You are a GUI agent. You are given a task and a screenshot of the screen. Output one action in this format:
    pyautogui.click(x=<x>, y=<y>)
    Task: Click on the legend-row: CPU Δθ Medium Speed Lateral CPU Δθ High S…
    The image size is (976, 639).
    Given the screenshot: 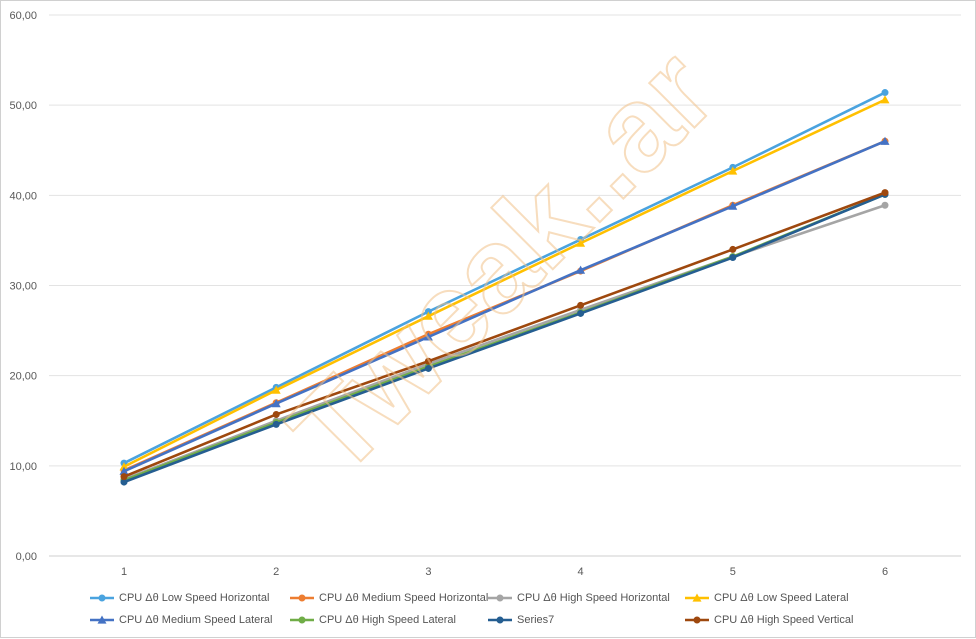 What is the action you would take?
    pyautogui.click(x=529, y=620)
    